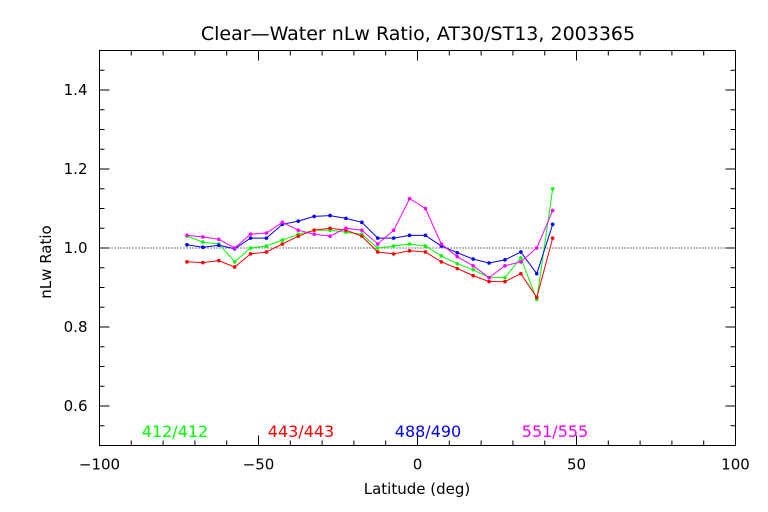  What do you see at coordinates (417, 489) in the screenshot?
I see `x-axis-label: Latitude (deg)` at bounding box center [417, 489].